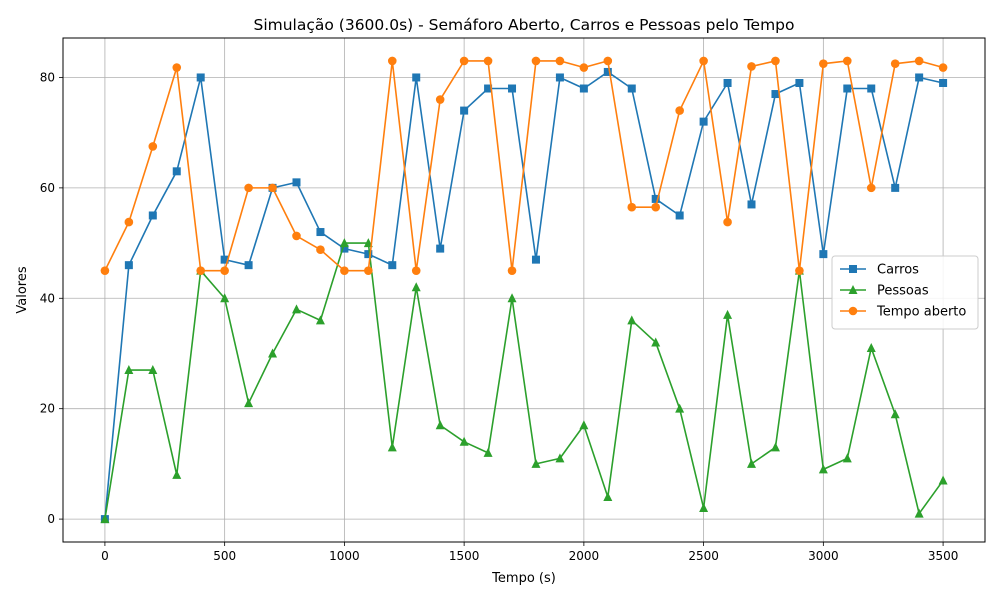 Image resolution: width=1000 pixels, height=600 pixels. Describe the element at coordinates (921, 312) in the screenshot. I see `legend-label-tempo-aberto: Tempo aberto` at that location.